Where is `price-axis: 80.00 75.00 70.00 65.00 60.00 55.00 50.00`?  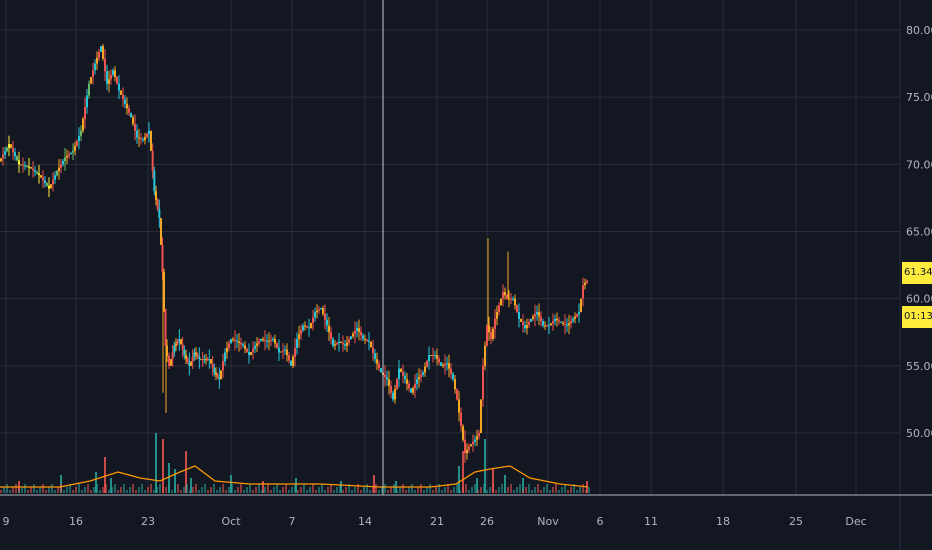 price-axis: 80.00 75.00 70.00 65.00 60.00 55.00 50.00 is located at coordinates (919, 232).